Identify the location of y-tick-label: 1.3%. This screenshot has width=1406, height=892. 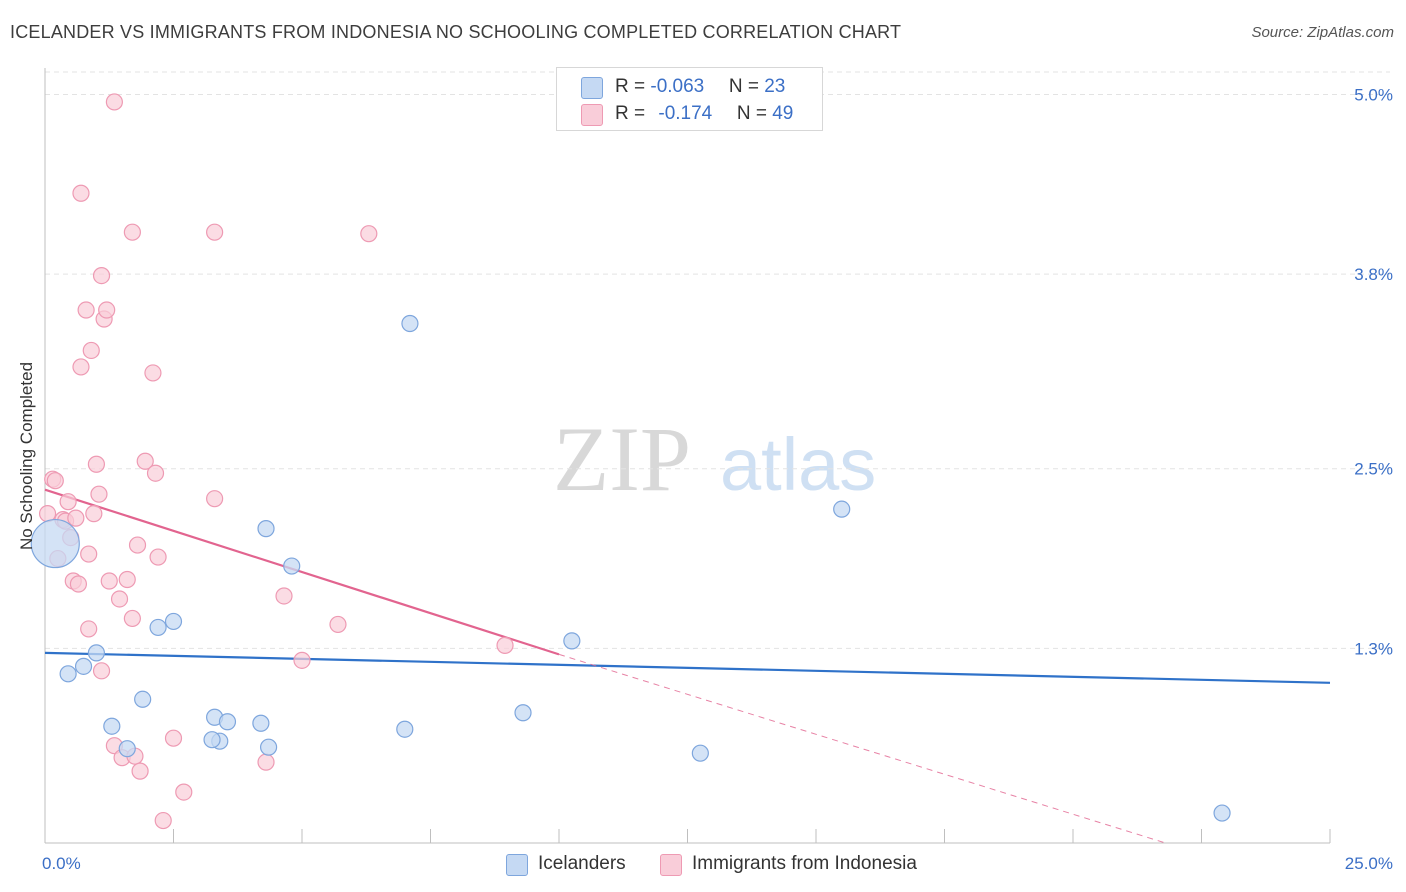
(1373, 648).